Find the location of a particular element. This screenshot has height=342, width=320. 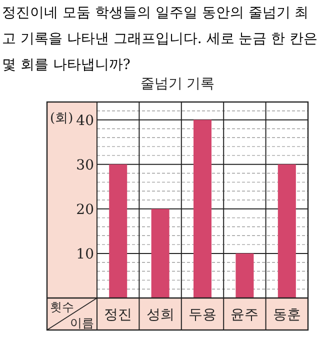

x-tick-label: 두용 is located at coordinates (202, 315).